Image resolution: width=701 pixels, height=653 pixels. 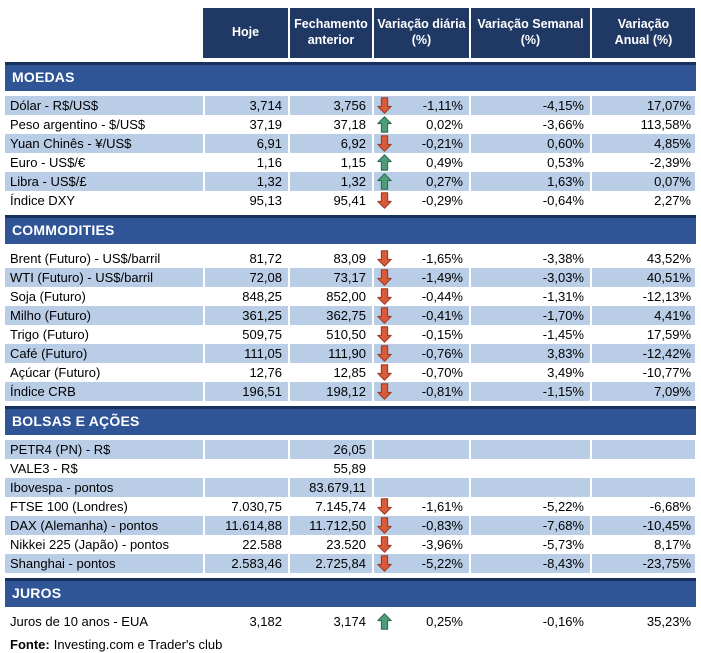 What do you see at coordinates (442, 258) in the screenshot?
I see `daily-change-value: -1,65%` at bounding box center [442, 258].